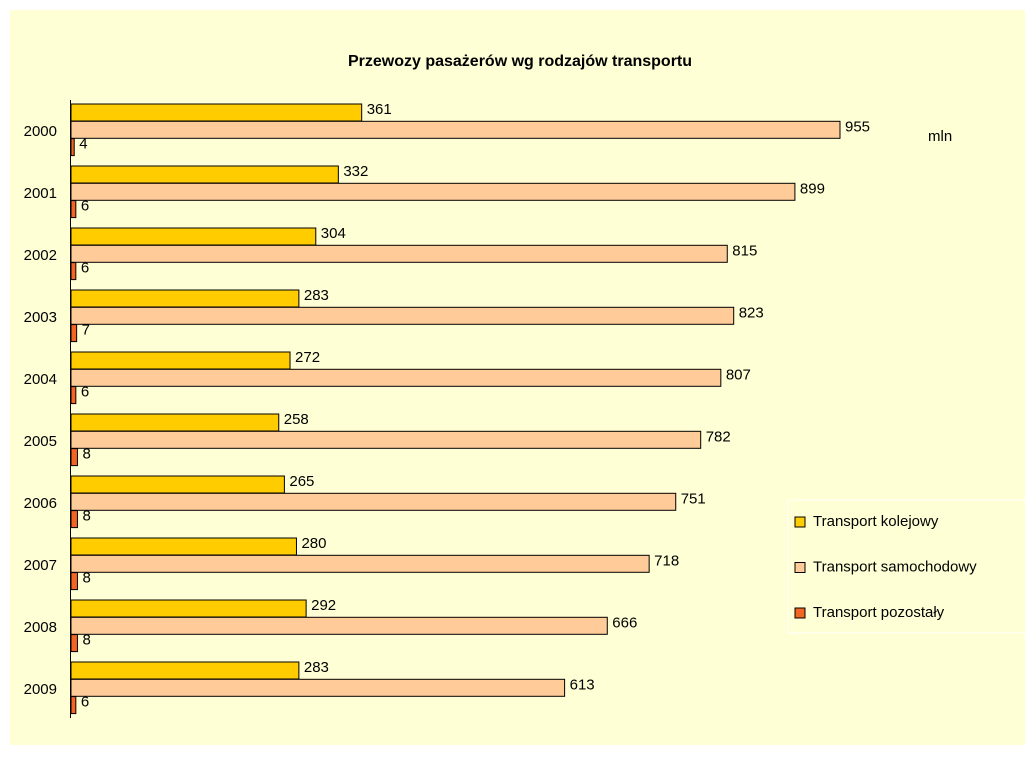  Describe the element at coordinates (718, 436) in the screenshot. I see `value-label: 782` at that location.